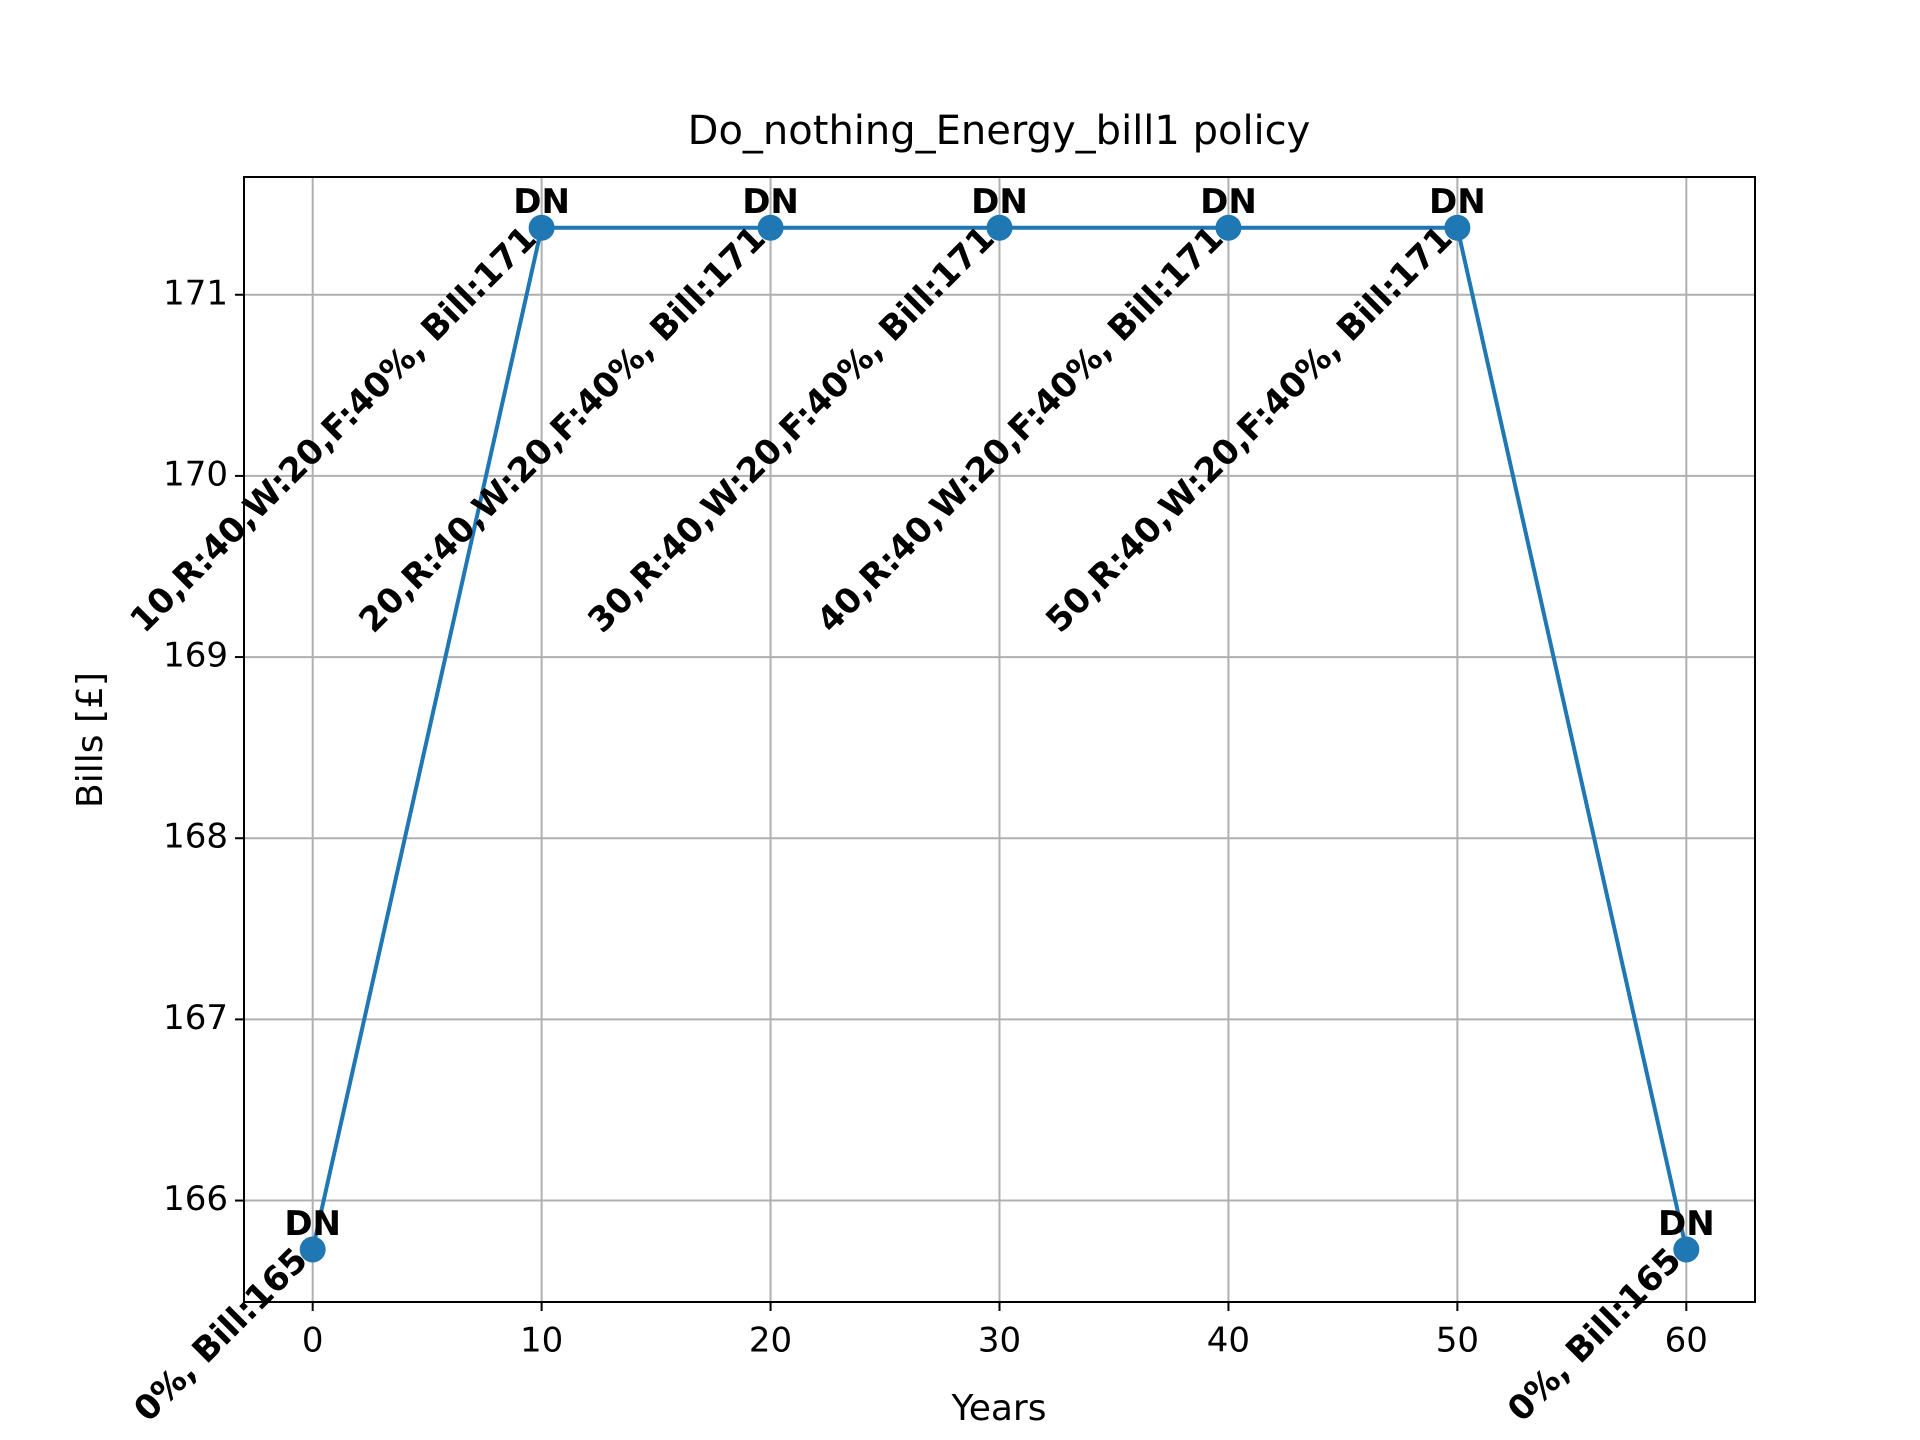  I want to click on y-tick-label: 166, so click(195, 1199).